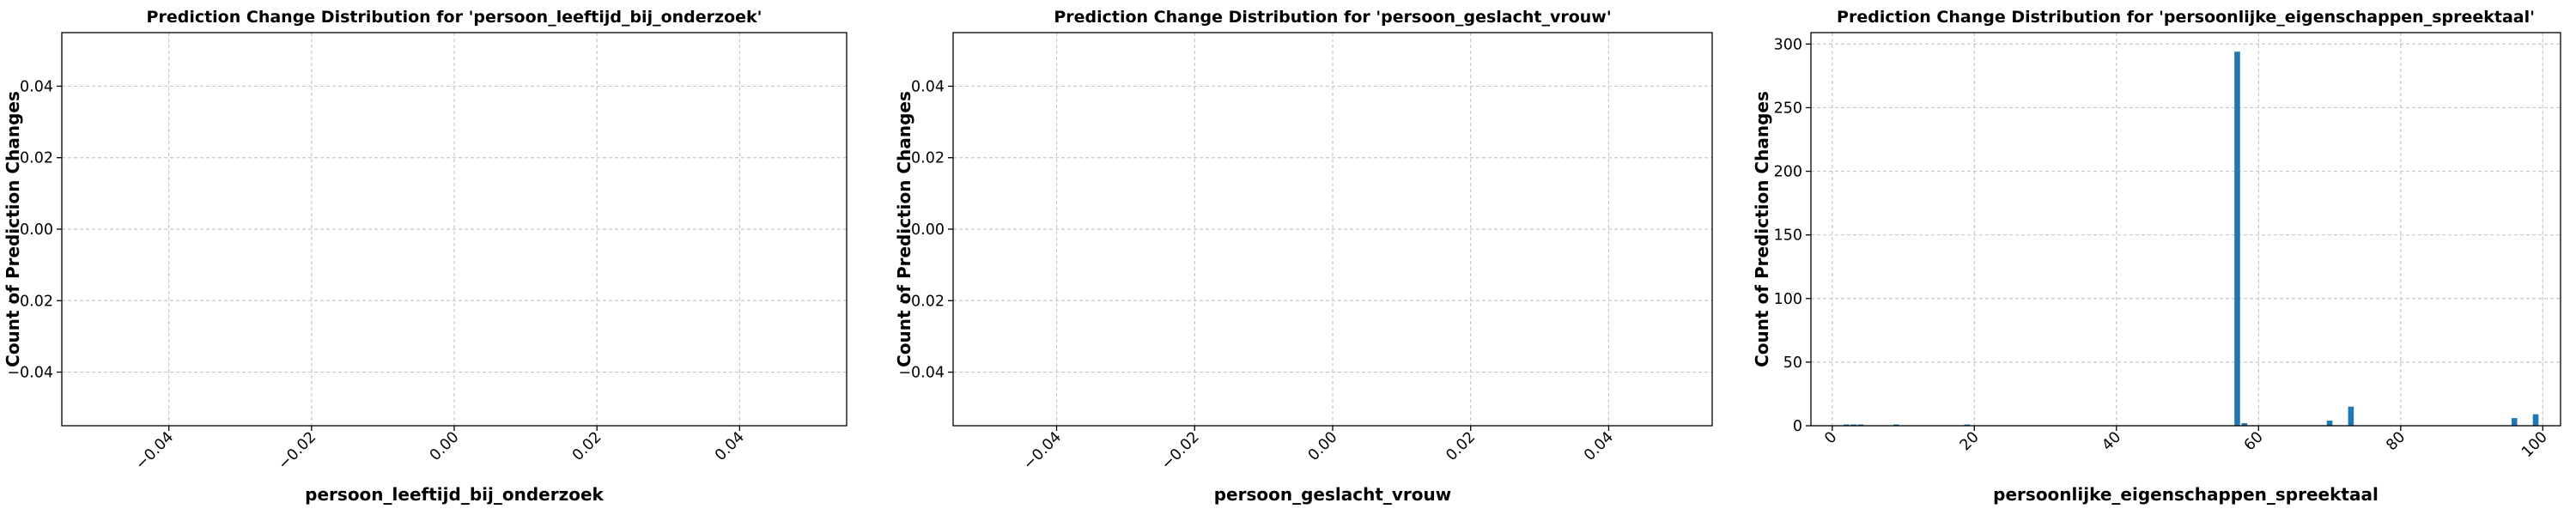 The image size is (2576, 515). What do you see at coordinates (1970, 441) in the screenshot?
I see `x-tick-label: 20` at bounding box center [1970, 441].